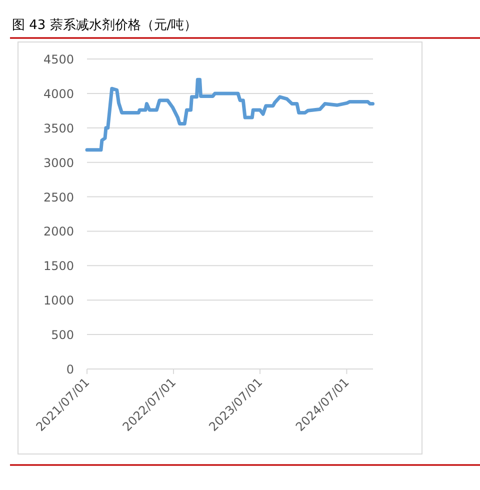  Describe the element at coordinates (58, 163) in the screenshot. I see `y-tick-label: 3000` at that location.